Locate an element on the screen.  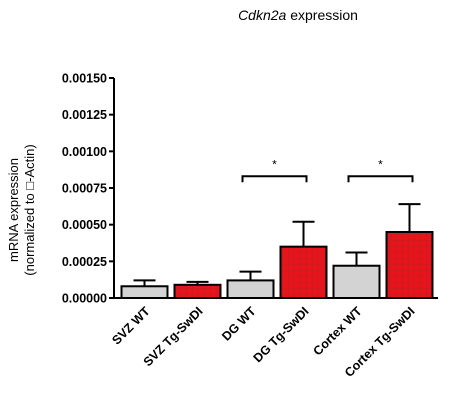
y-tick-label: 0.00075 is located at coordinates (84, 189).